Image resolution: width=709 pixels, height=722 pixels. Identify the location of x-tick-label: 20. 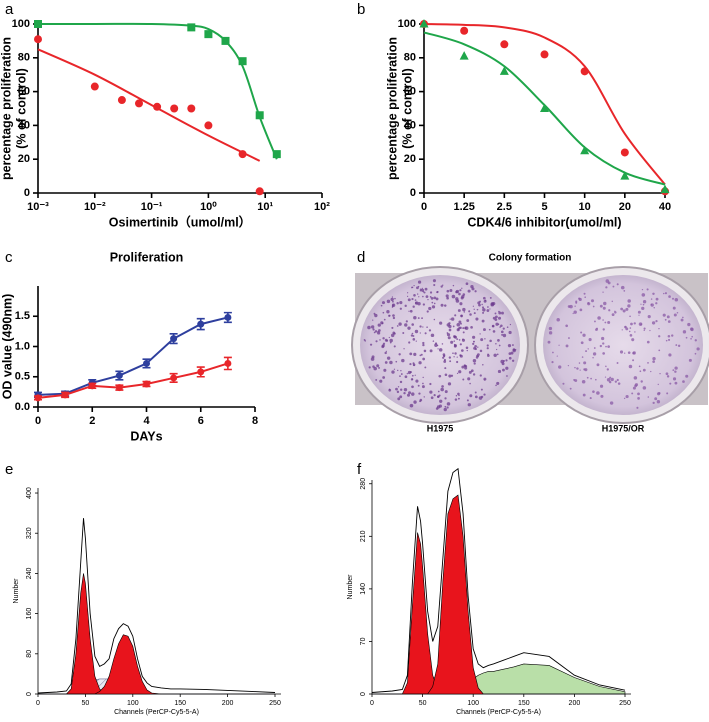
(625, 207).